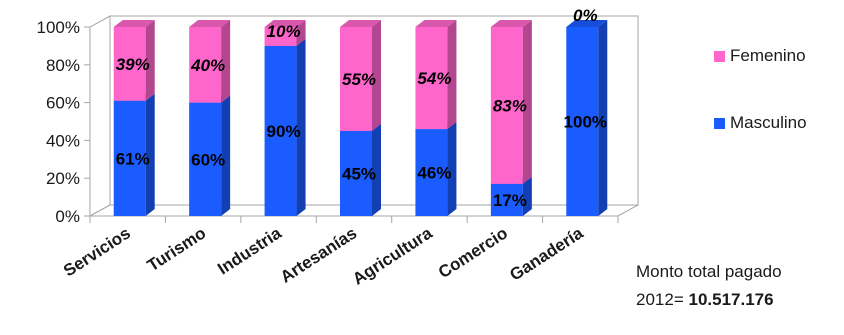  Describe the element at coordinates (452, 169) in the screenshot. I see `bar-masculino-agricultura-side` at that location.